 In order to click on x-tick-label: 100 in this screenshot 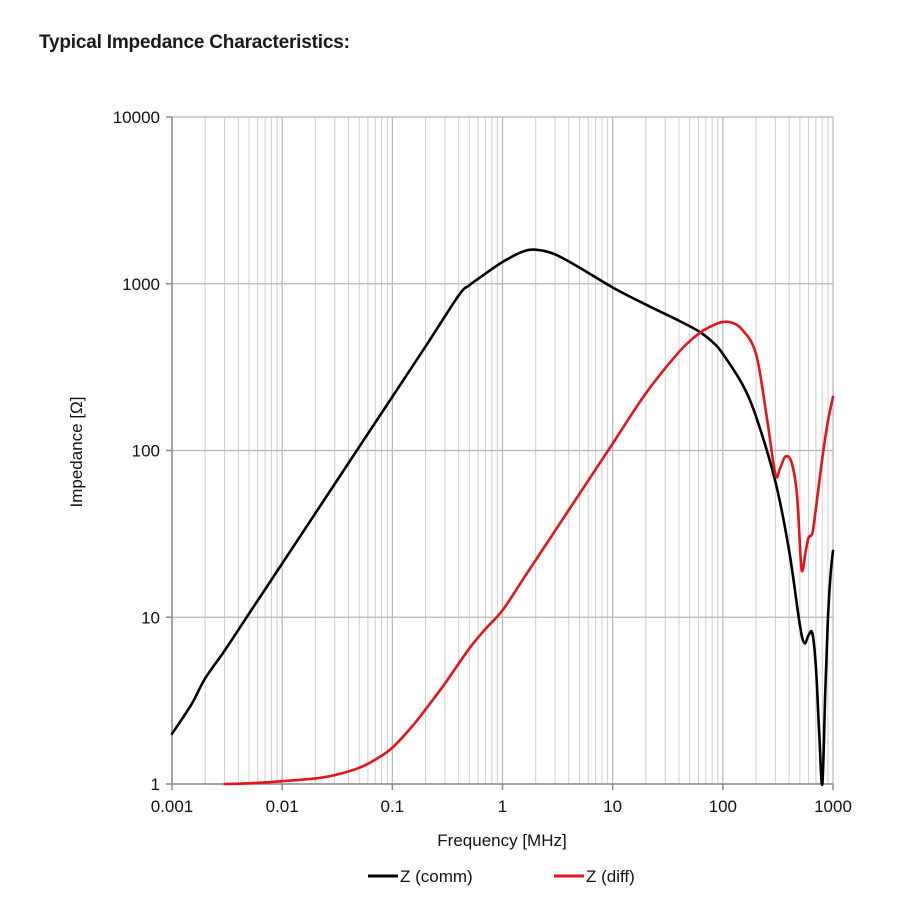, I will do `click(723, 806)`.